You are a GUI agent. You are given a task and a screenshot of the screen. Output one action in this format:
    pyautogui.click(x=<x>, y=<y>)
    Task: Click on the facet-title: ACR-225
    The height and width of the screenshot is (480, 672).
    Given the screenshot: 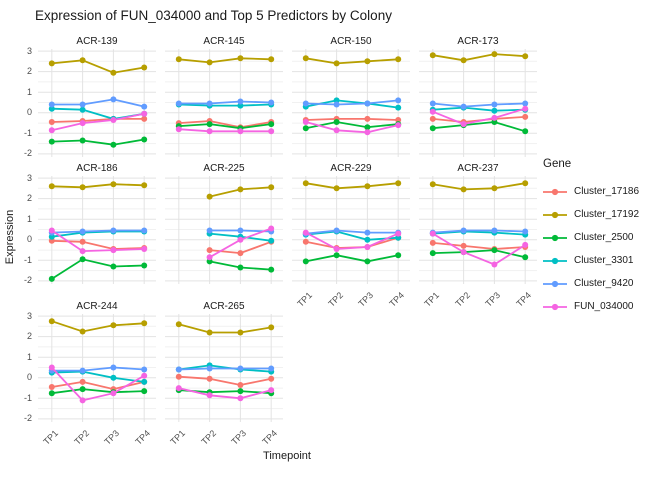 What is the action you would take?
    pyautogui.click(x=224, y=168)
    